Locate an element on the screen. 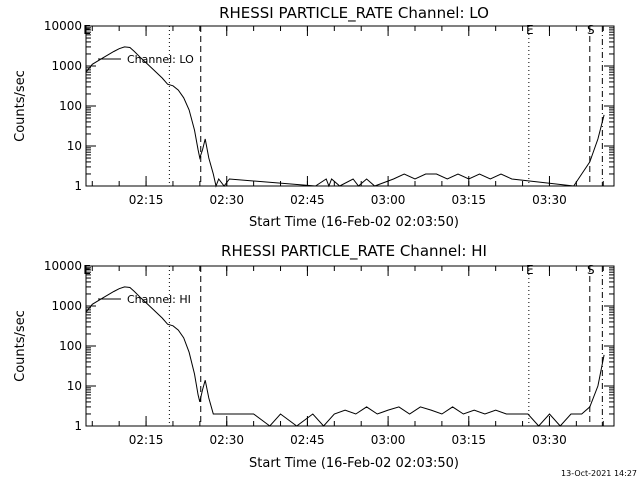 Image resolution: width=640 pixels, height=480 pixels. legend-label: Channel: HI is located at coordinates (159, 299).